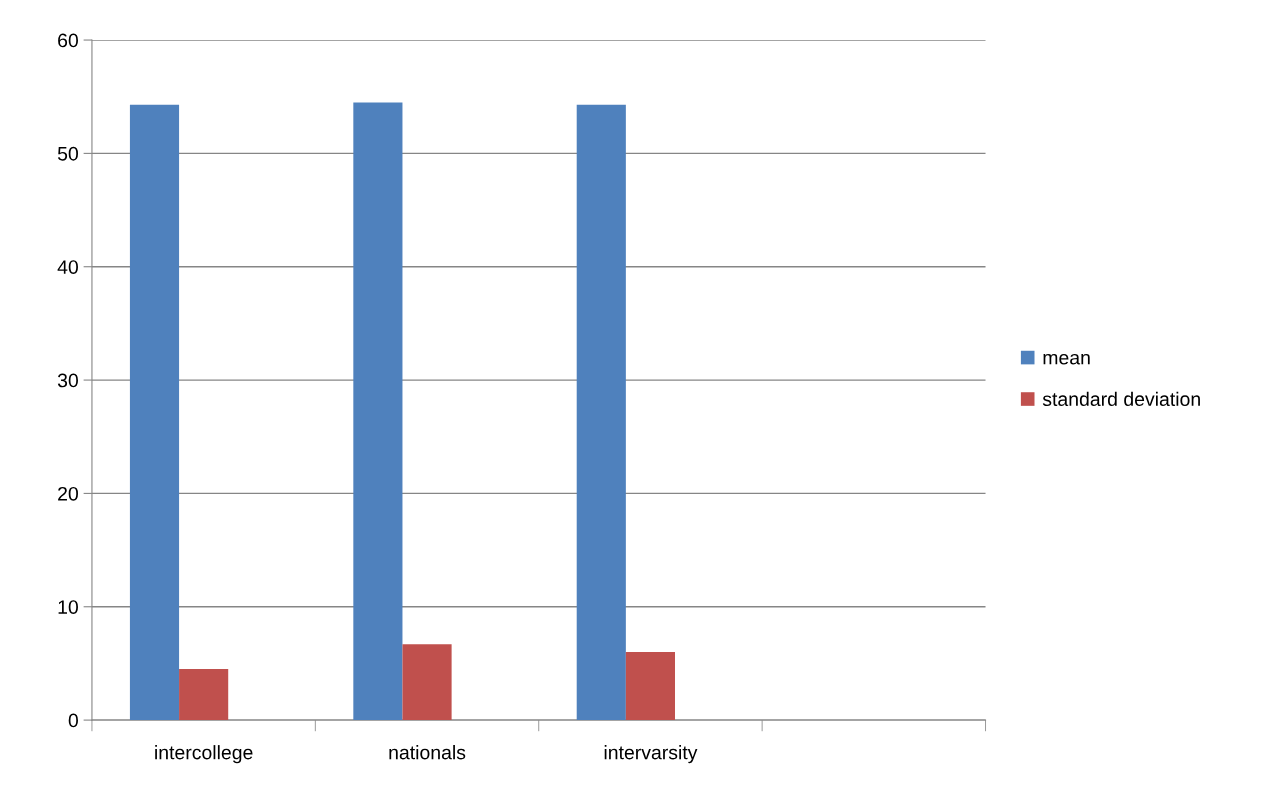  Describe the element at coordinates (651, 754) in the screenshot. I see `x-tick-label: intervarsity` at that location.